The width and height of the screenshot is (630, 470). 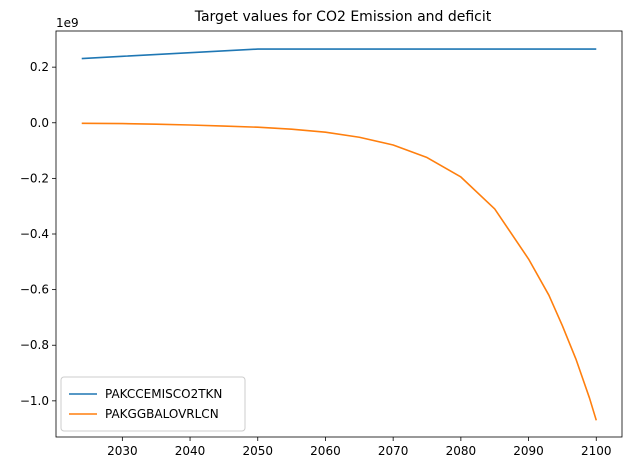 I want to click on legend: PAKCCEMISCO2TKN PAKGGBALOVRLCN, so click(x=153, y=404).